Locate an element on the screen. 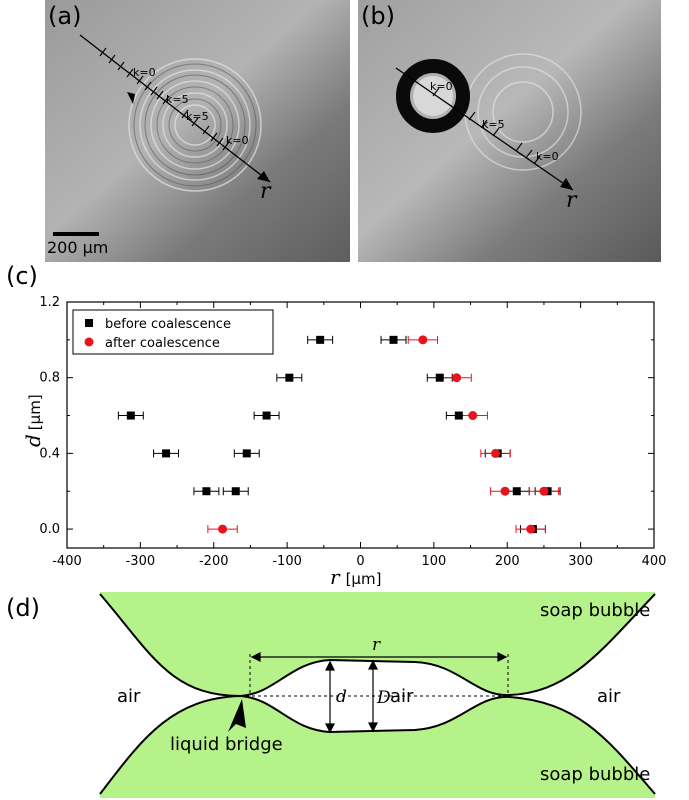  label-air-left: air is located at coordinates (129, 696).